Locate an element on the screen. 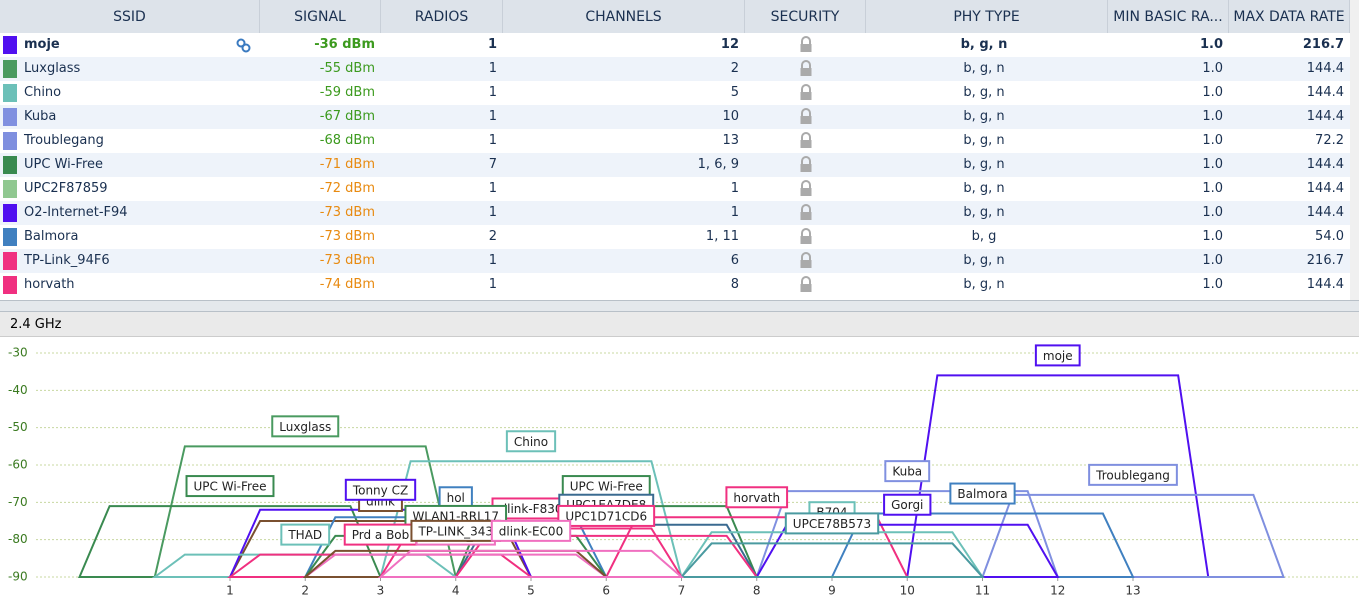 The height and width of the screenshot is (601, 1359). channels-cell: 1 is located at coordinates (734, 188).